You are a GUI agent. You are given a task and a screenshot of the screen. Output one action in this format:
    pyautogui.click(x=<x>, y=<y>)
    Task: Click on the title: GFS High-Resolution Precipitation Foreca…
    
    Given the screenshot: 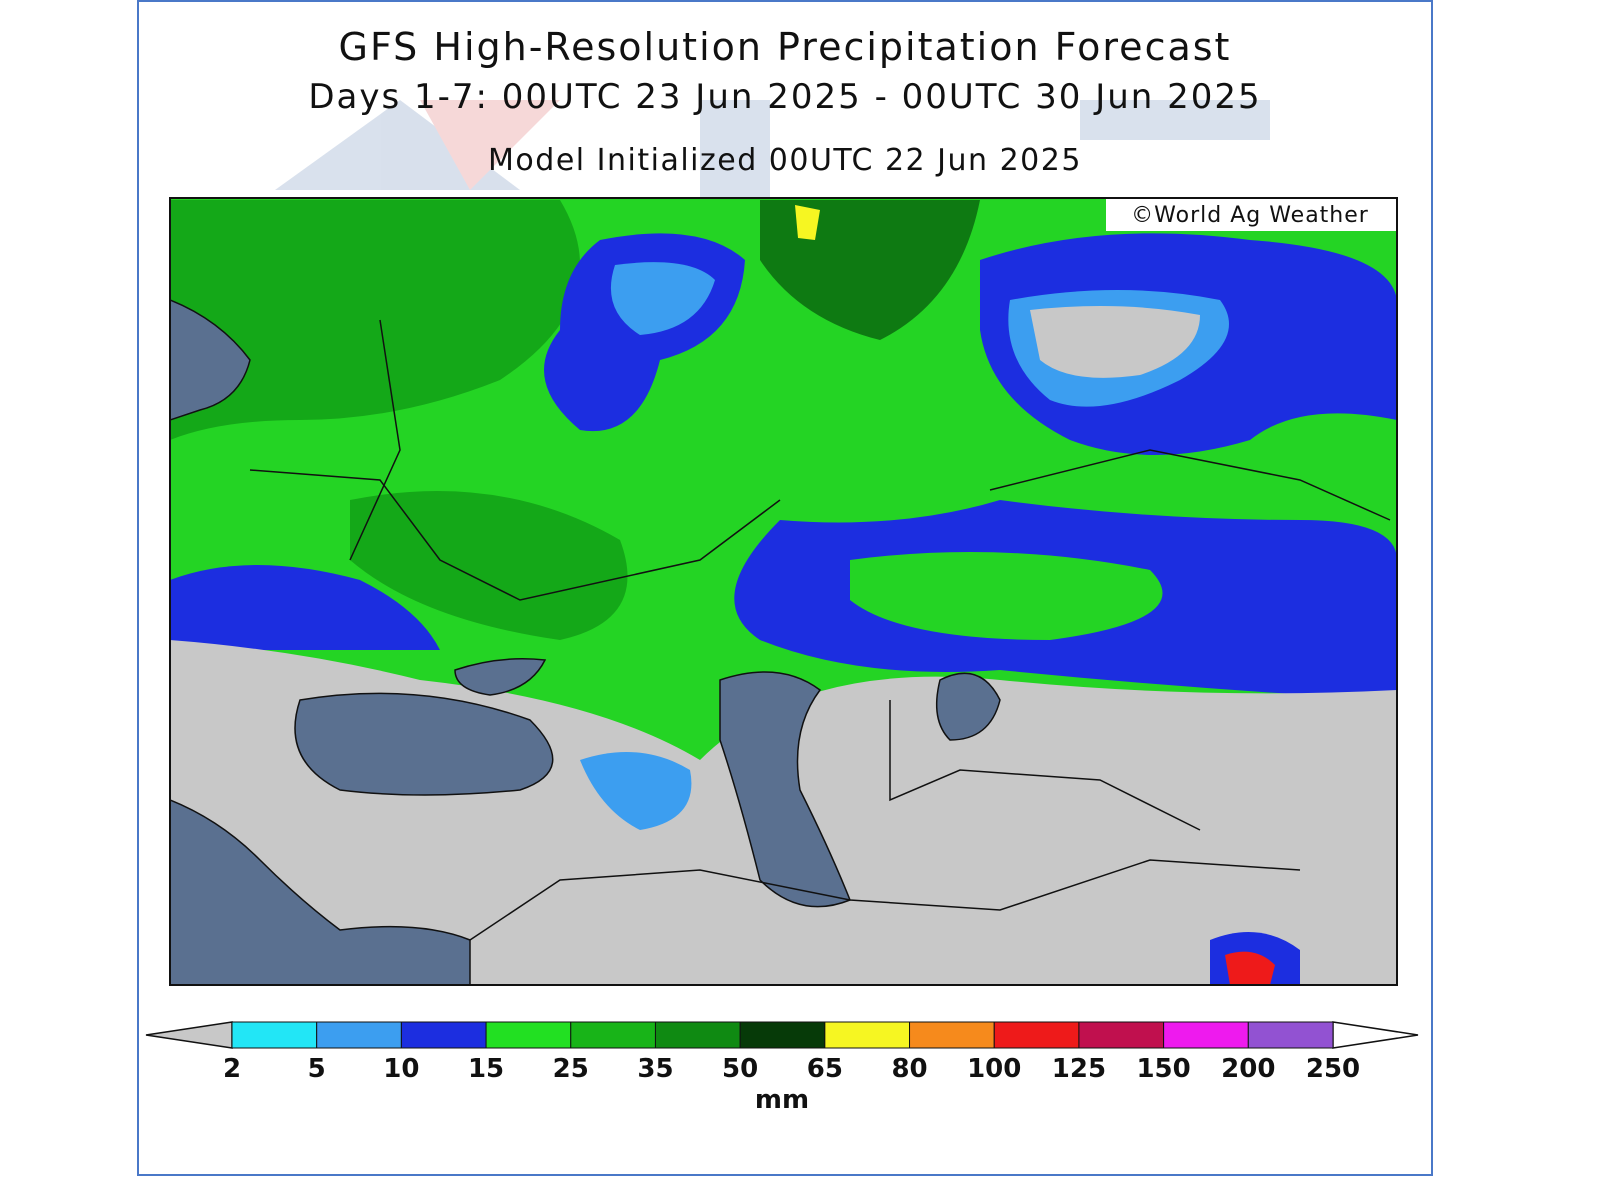 What is the action you would take?
    pyautogui.click(x=785, y=47)
    